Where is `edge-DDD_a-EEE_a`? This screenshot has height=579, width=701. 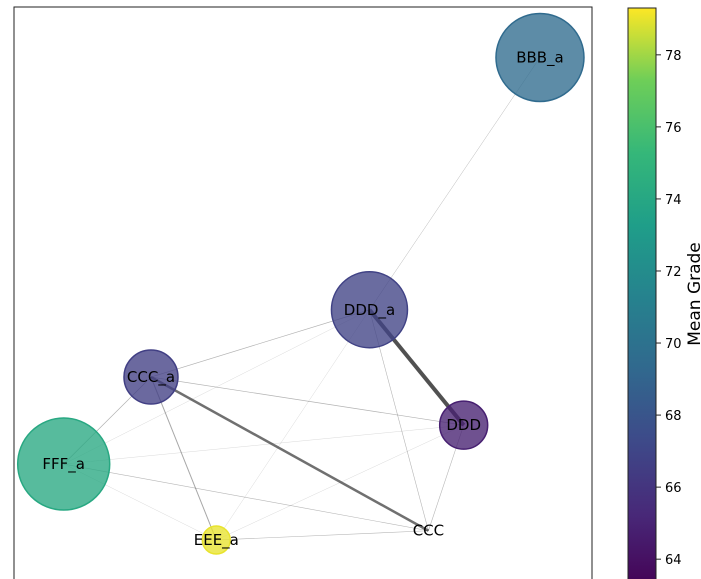 edge-DDD_a-EEE_a is located at coordinates (293, 425).